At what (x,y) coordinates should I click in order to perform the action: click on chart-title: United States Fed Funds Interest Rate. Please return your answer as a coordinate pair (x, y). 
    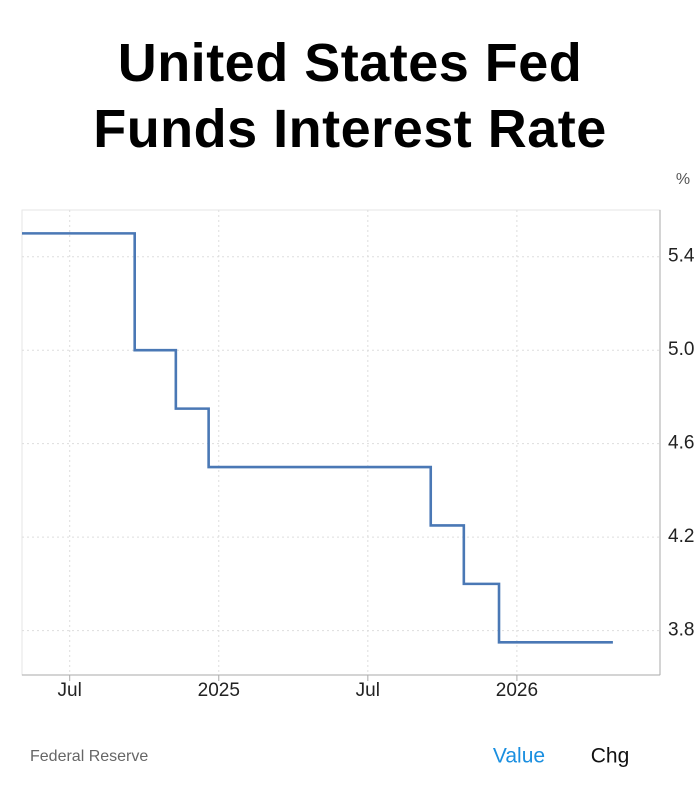
    Looking at the image, I should click on (350, 96).